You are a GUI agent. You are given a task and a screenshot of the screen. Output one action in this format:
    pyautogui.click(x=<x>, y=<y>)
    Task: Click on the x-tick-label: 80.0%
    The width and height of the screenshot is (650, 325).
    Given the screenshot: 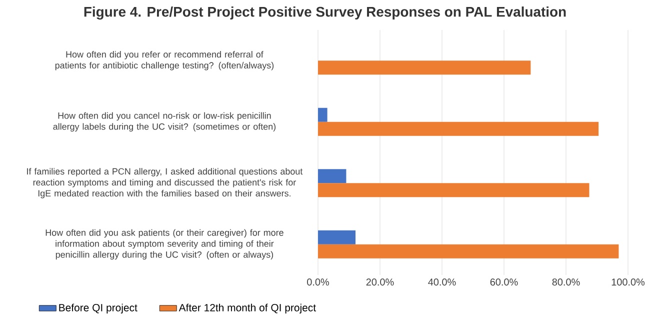 What is the action you would take?
    pyautogui.click(x=566, y=282)
    